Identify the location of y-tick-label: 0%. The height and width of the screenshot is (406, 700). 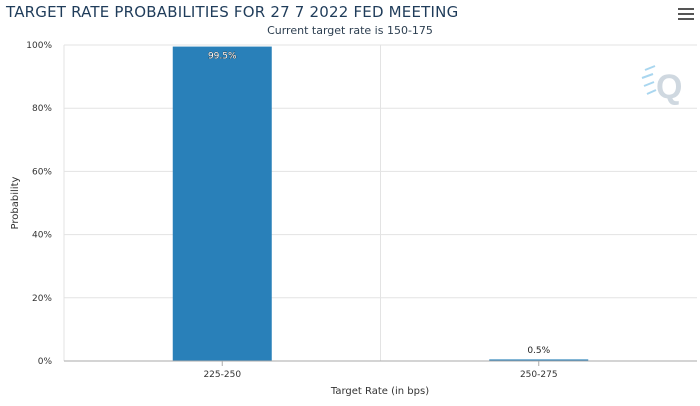
(45, 362).